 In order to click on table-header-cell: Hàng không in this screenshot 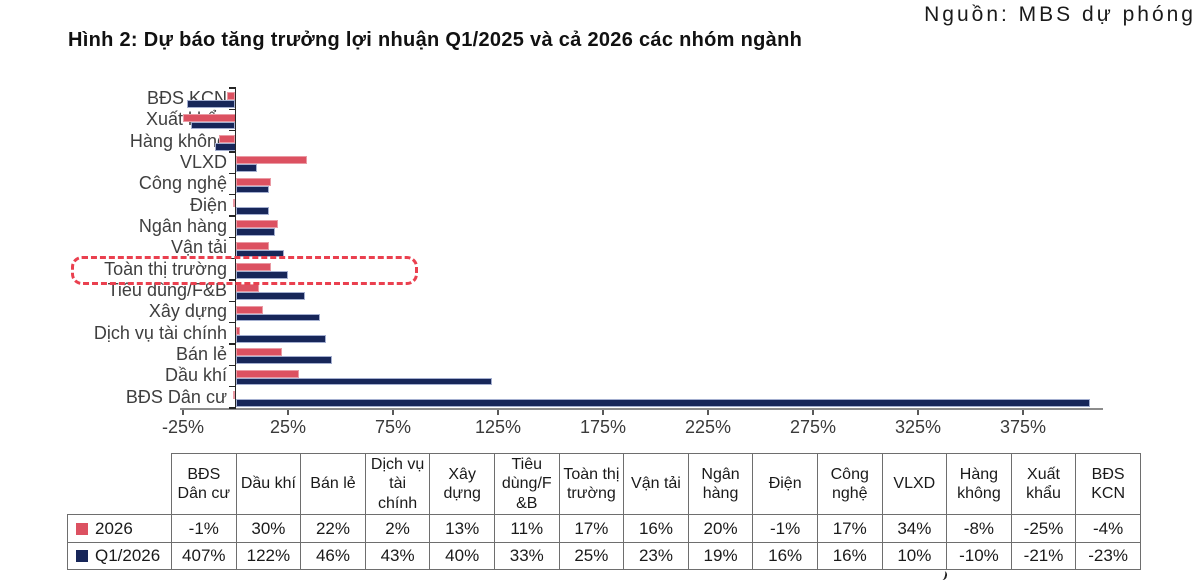, I will do `click(979, 484)`.